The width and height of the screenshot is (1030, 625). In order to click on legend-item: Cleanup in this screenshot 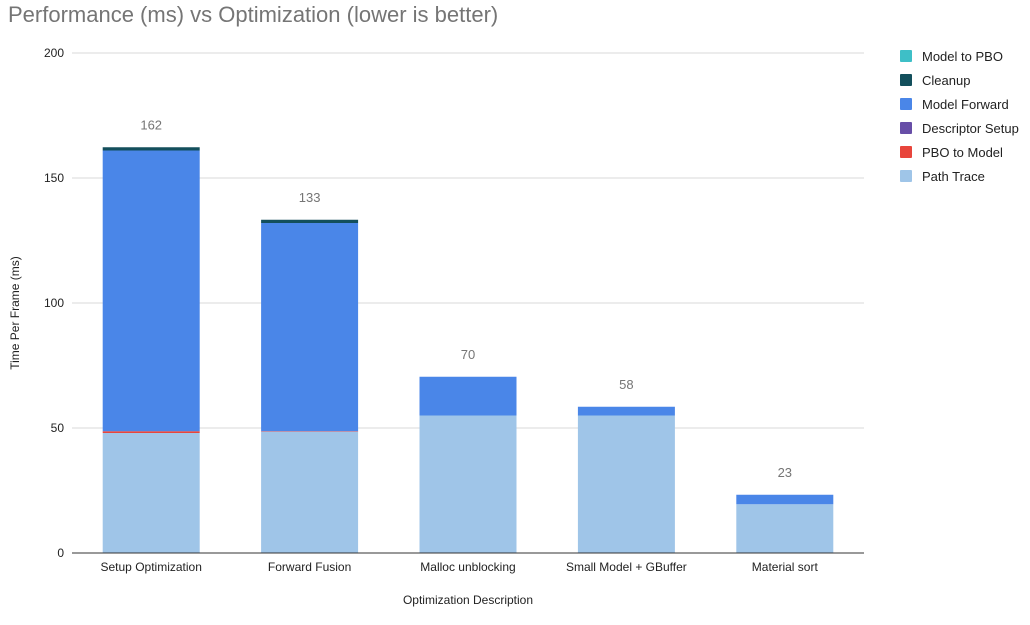, I will do `click(959, 80)`.